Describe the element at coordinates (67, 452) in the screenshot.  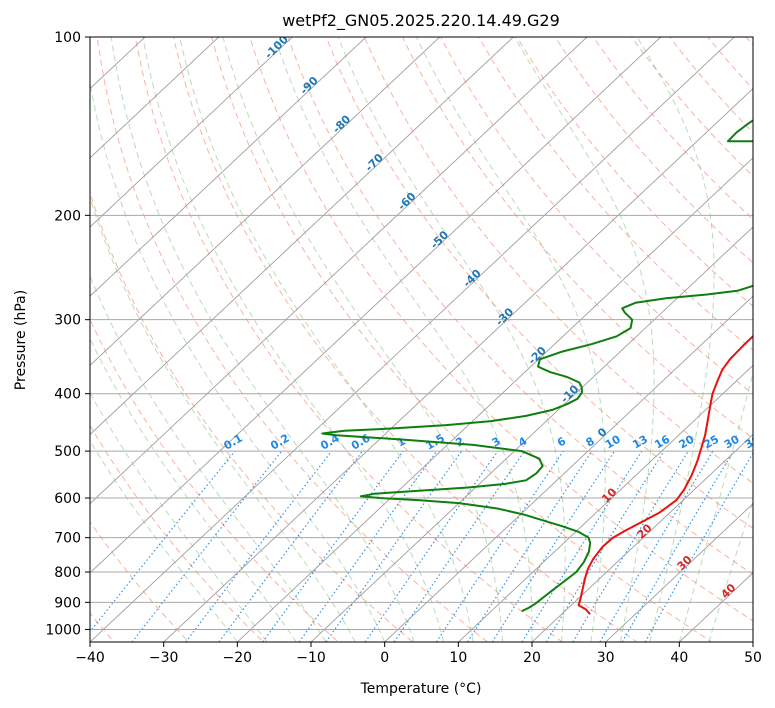
I see `y-tick-label: 500` at that location.